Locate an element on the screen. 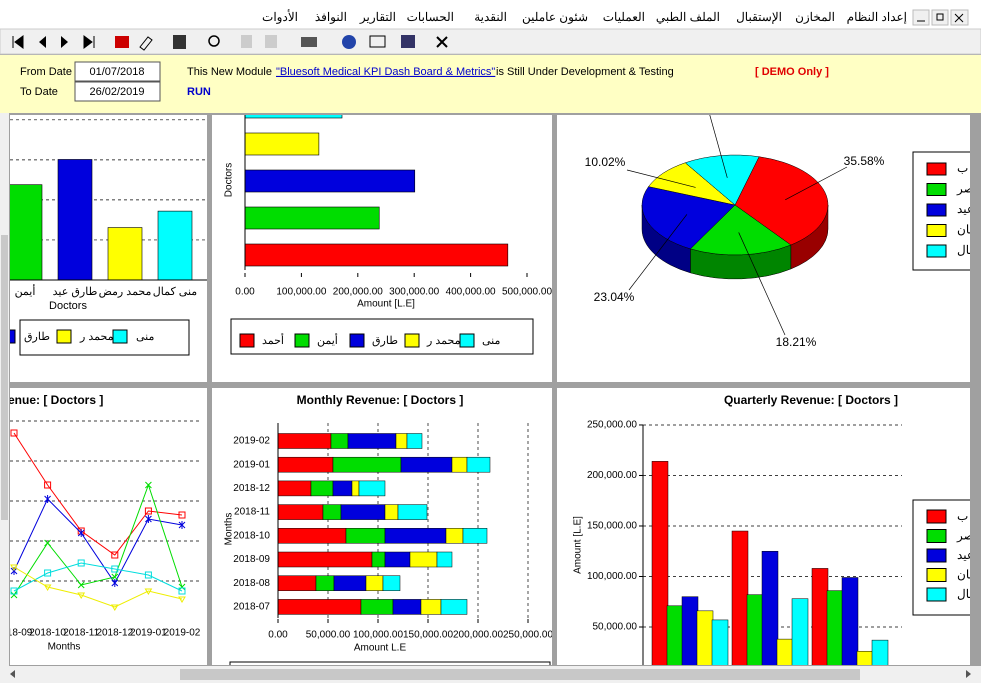 This screenshot has height=683, width=981. x-tick-label: 300,000.00 is located at coordinates (414, 292).